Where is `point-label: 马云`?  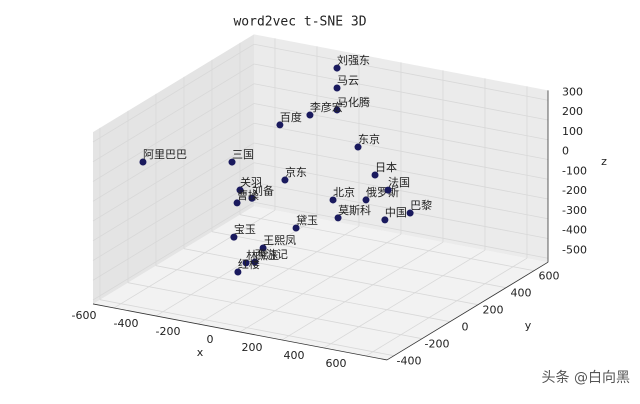
point-label: 马云 is located at coordinates (348, 80).